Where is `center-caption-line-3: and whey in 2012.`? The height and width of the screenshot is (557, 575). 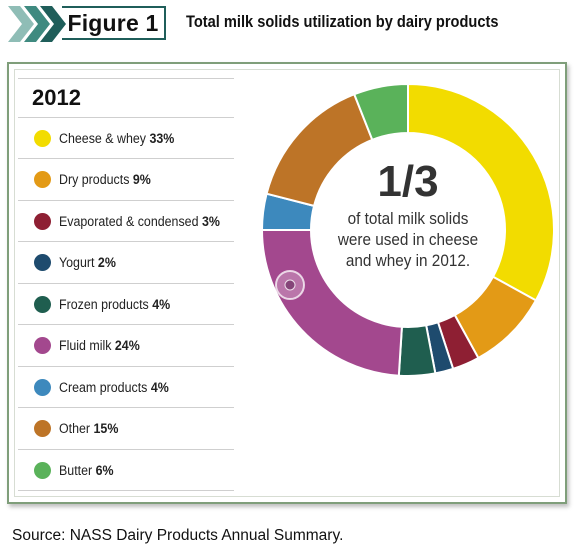 center-caption-line-3: and whey in 2012. is located at coordinates (408, 260).